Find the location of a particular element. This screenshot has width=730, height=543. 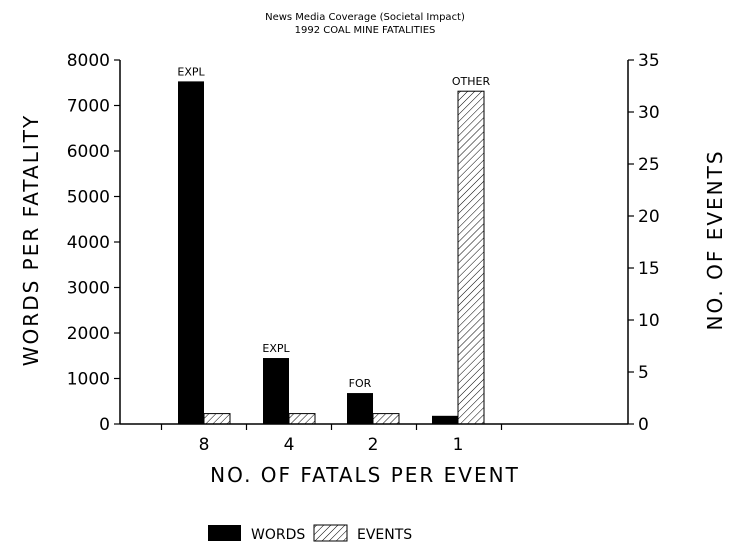

y-axis-left-title: WORDS PER FATALITY is located at coordinates (31, 240).